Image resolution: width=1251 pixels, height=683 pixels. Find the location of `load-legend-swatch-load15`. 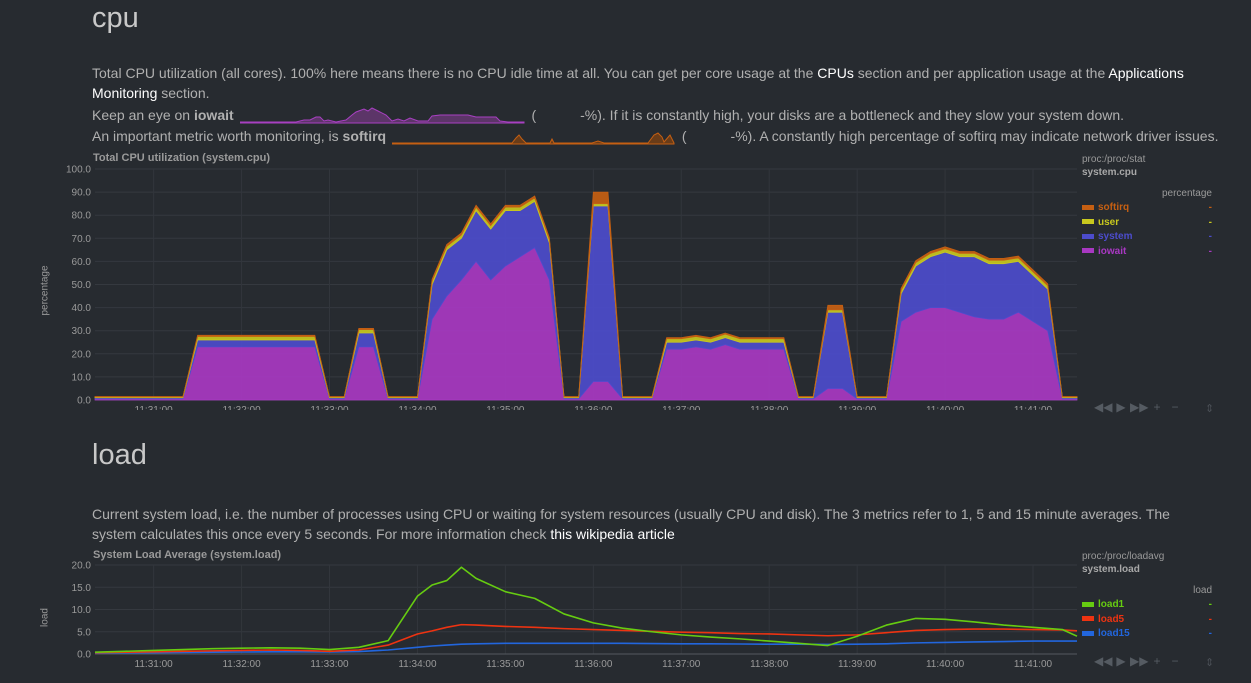

load-legend-swatch-load15 is located at coordinates (1088, 633).